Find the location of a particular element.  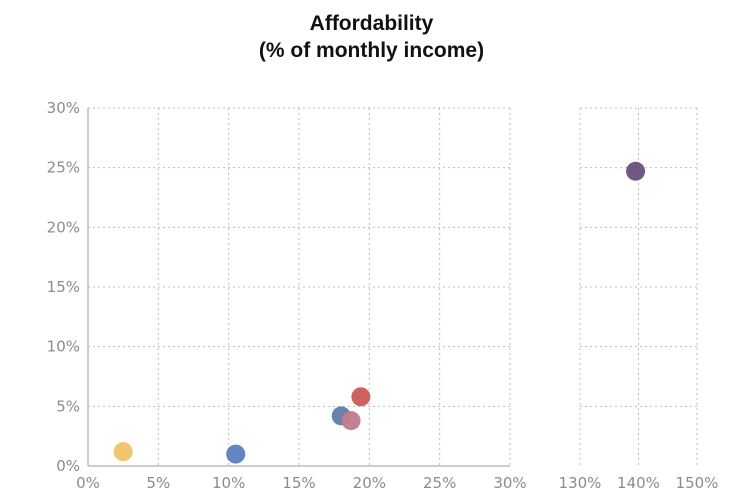

chart-title-line-2: (% of monthly income) is located at coordinates (371, 50).